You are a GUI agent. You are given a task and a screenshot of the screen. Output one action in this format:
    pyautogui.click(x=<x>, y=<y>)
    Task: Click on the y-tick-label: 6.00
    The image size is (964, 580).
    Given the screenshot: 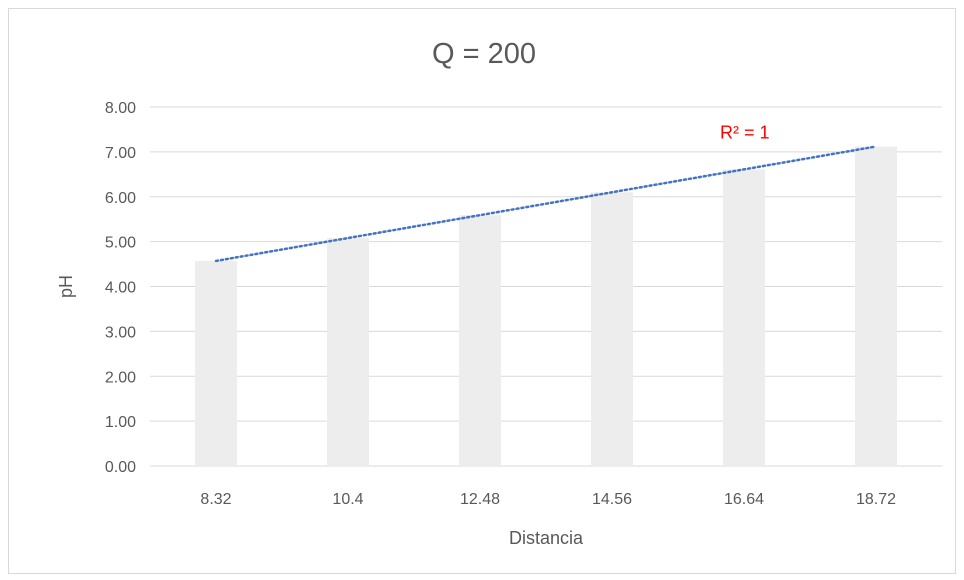 What is the action you would take?
    pyautogui.click(x=120, y=198)
    